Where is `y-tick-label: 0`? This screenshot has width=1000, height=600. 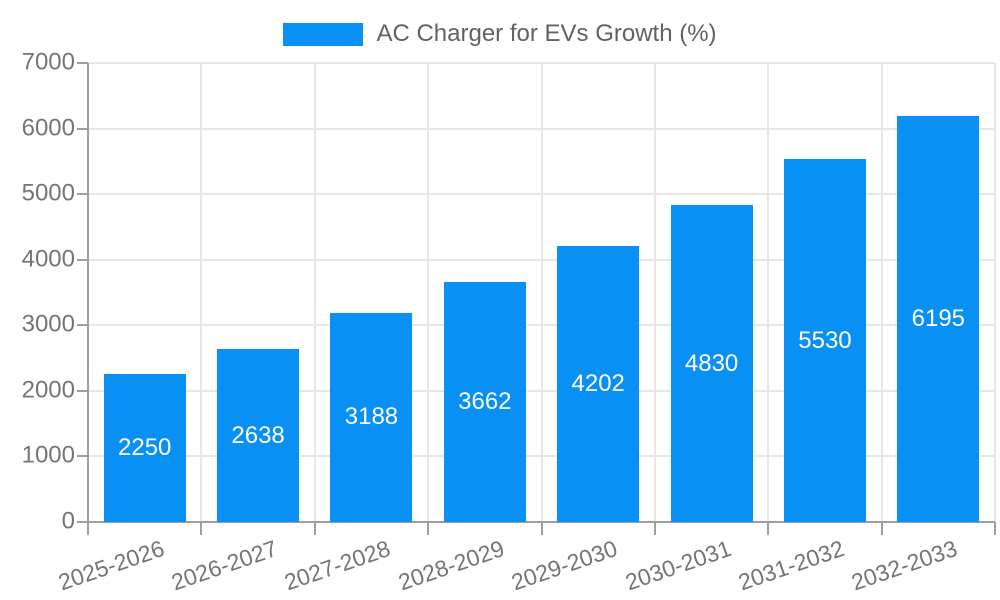
y-tick-label: 0 is located at coordinates (68, 521).